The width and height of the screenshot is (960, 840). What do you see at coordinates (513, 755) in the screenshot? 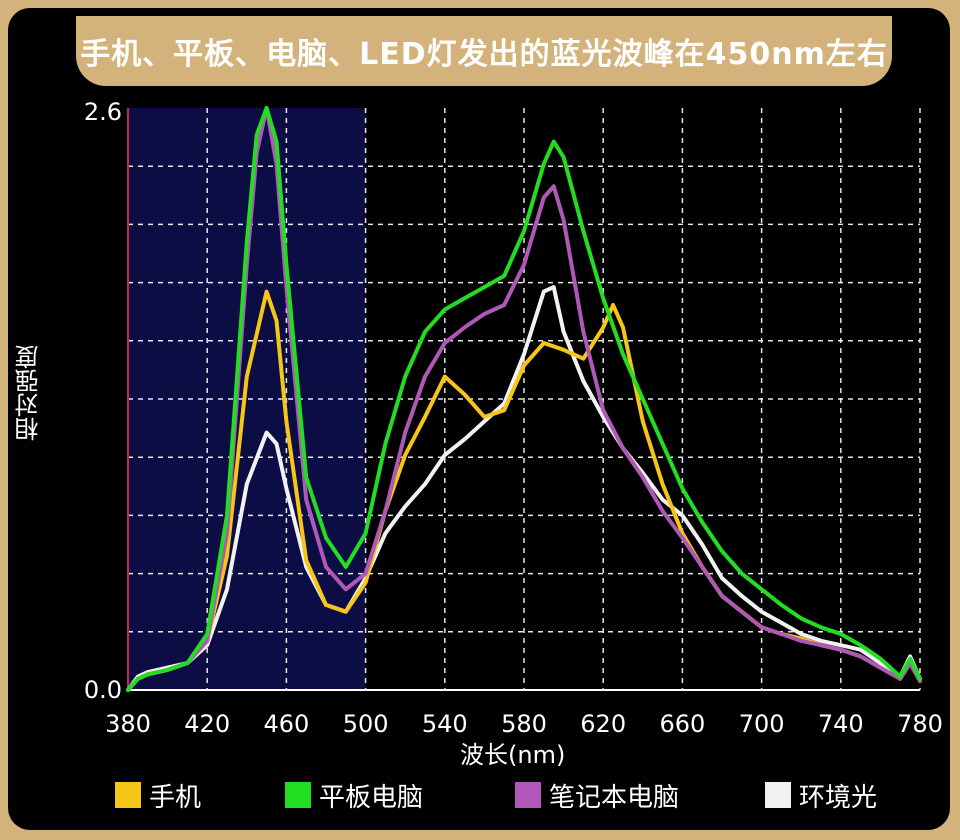
I see `x-axis-label: 波长(nm)` at bounding box center [513, 755].